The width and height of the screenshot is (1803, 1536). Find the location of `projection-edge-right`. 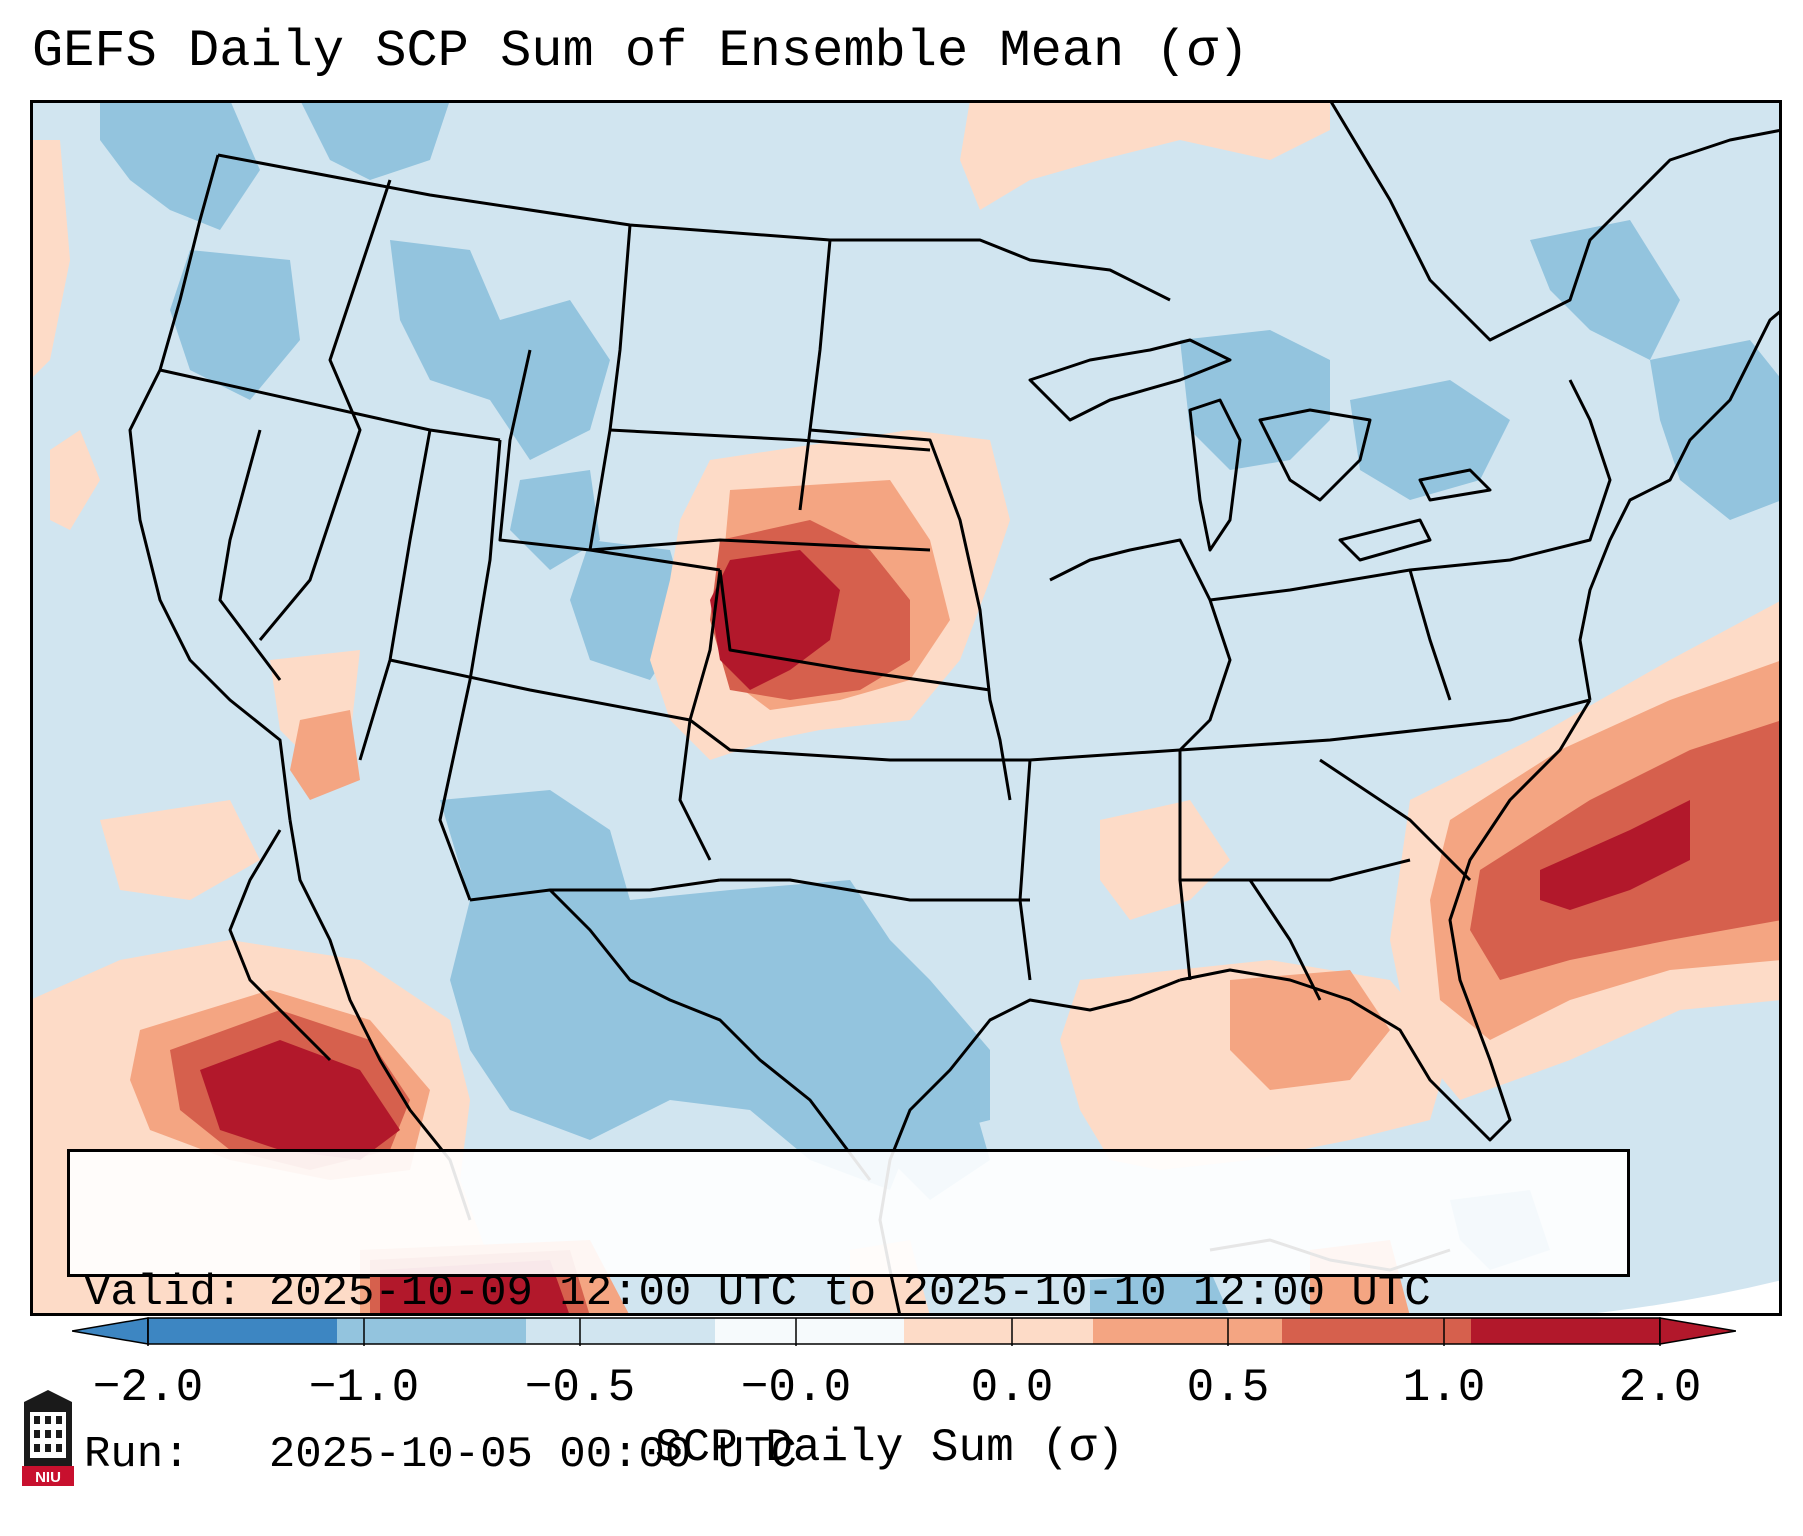

projection-edge-right is located at coordinates (1676, 1298).